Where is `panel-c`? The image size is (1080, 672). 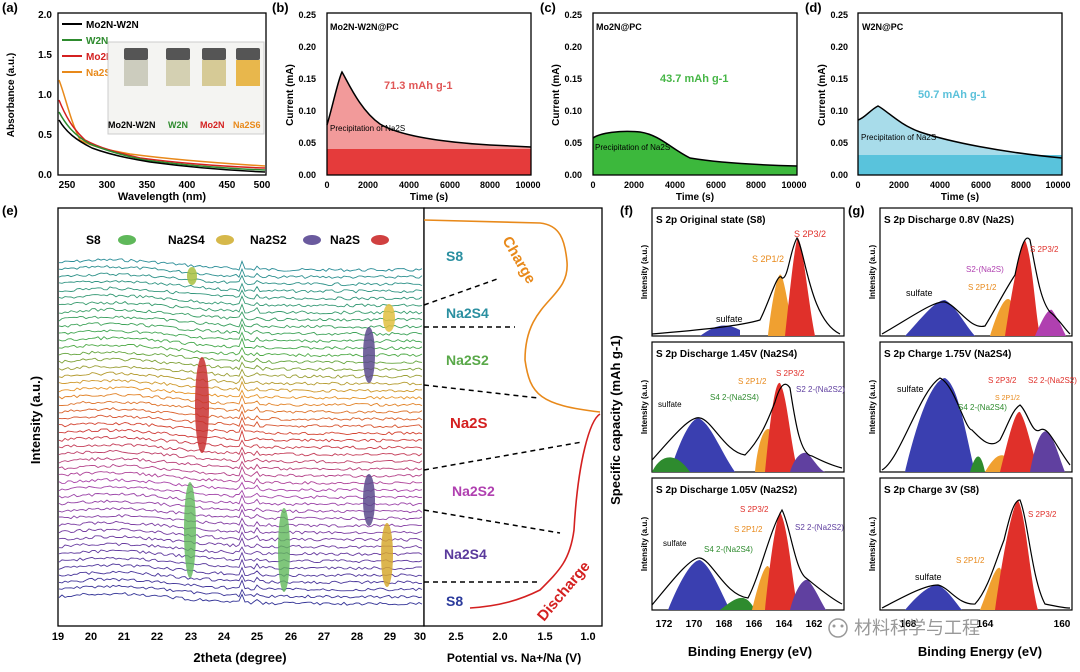 panel-c is located at coordinates (695, 94).